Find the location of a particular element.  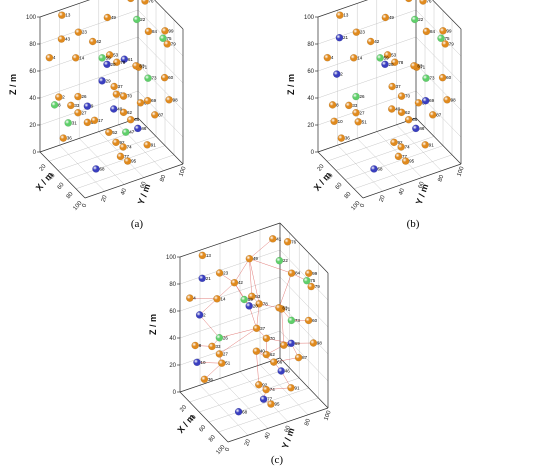

x-tick-label: 40 is located at coordinates (193, 418).